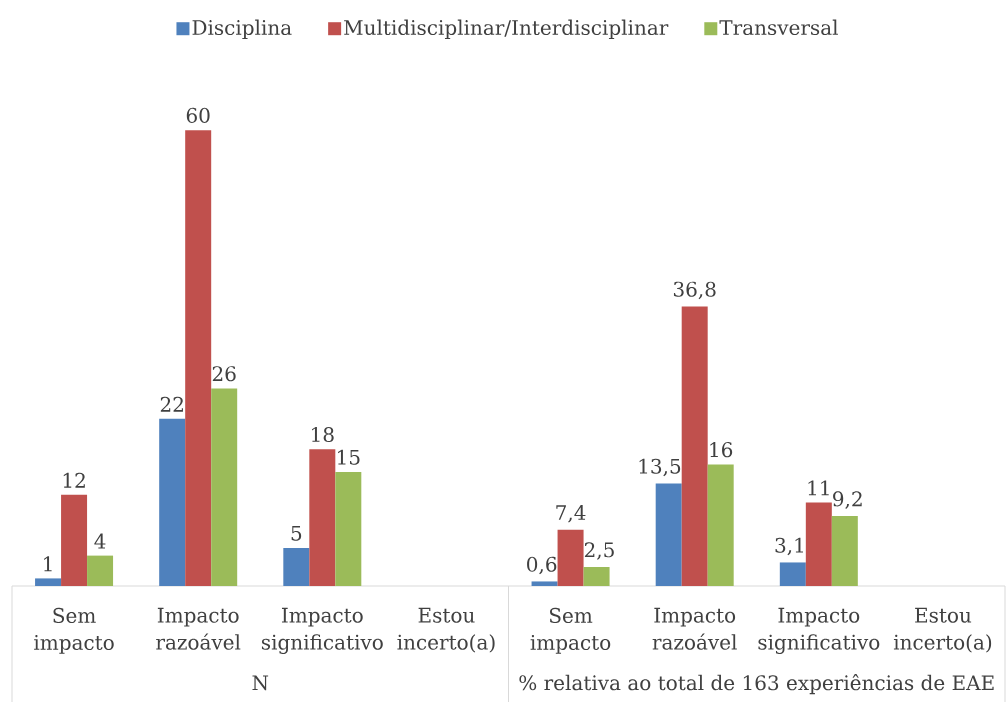 Image resolution: width=1007 pixels, height=702 pixels. I want to click on data-label: 0,6, so click(542, 565).